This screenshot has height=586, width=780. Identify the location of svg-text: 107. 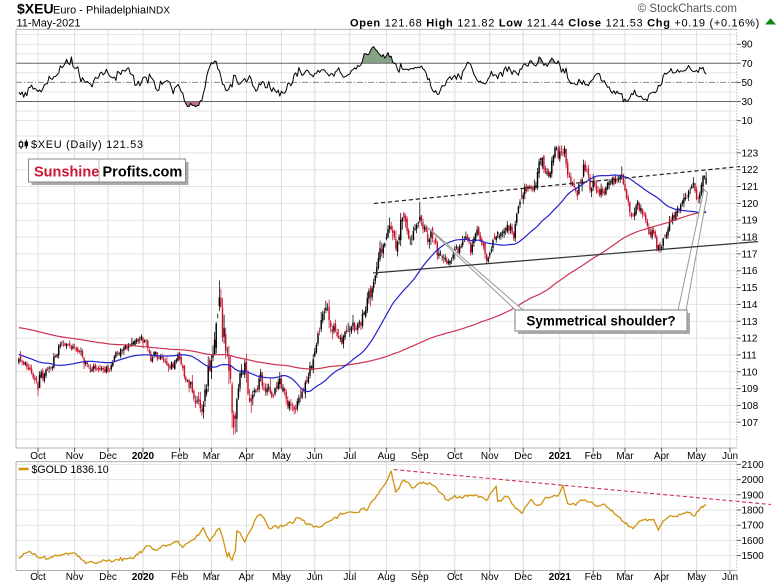
(750, 423).